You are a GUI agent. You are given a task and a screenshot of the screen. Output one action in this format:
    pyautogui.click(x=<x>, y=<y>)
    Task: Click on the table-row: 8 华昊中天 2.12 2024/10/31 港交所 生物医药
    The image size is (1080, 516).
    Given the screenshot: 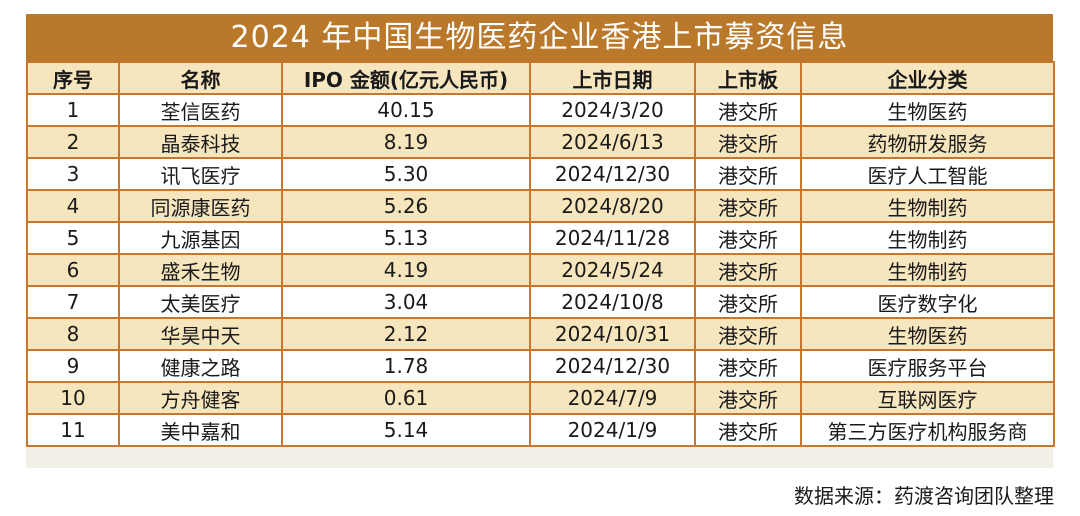 What is the action you would take?
    pyautogui.click(x=540, y=334)
    